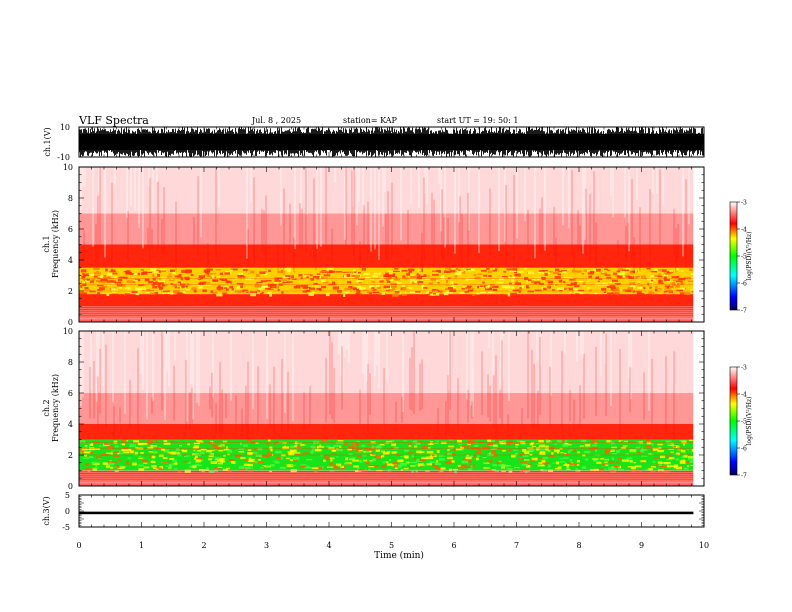  What do you see at coordinates (744, 203) in the screenshot?
I see `colorbar-tick-label: -3` at bounding box center [744, 203].